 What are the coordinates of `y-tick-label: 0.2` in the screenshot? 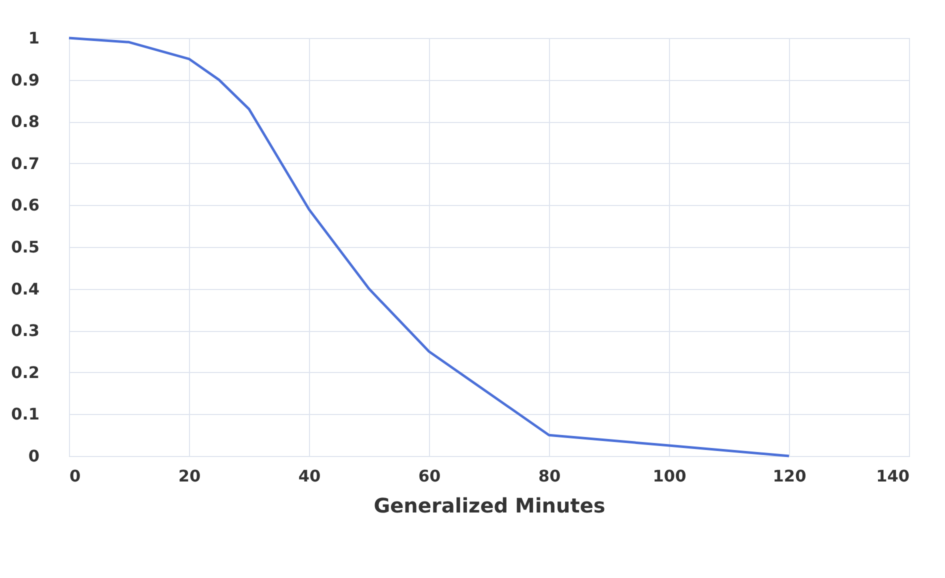 It's located at (25, 372).